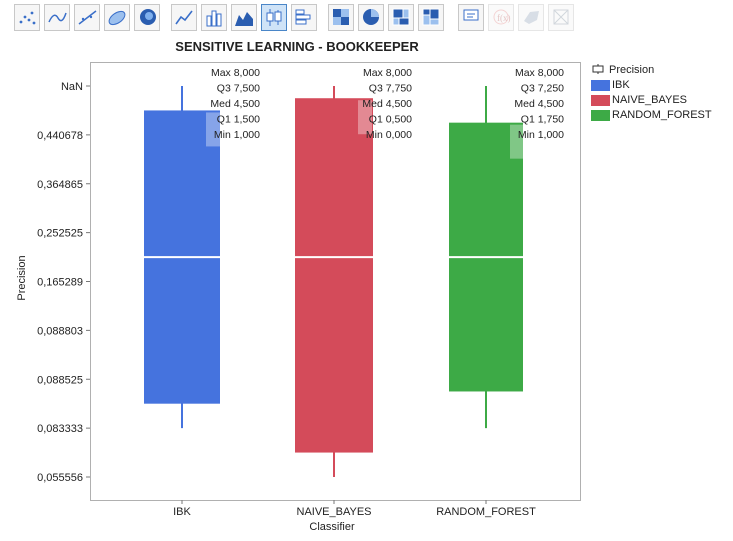 This screenshot has width=733, height=541. Describe the element at coordinates (517, 141) in the screenshot. I see `random-forest-stats-band` at that location.